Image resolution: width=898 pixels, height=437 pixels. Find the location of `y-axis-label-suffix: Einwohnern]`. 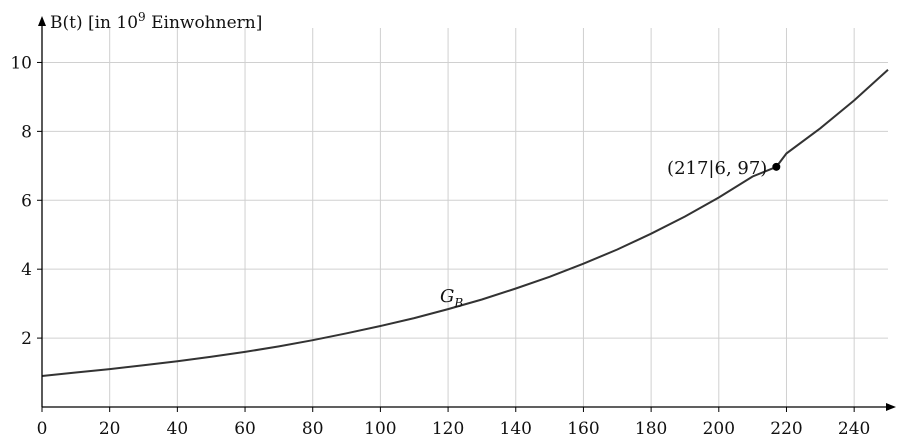

y-axis-label-suffix: Einwohnern] is located at coordinates (204, 23).